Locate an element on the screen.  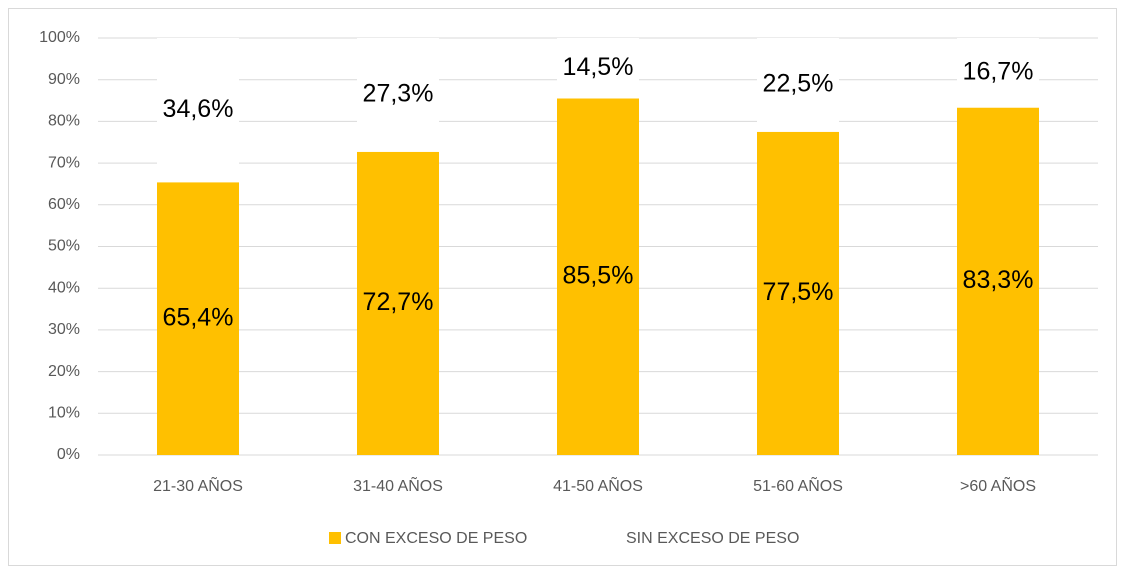
y-tick-label: 0% is located at coordinates (68, 454).